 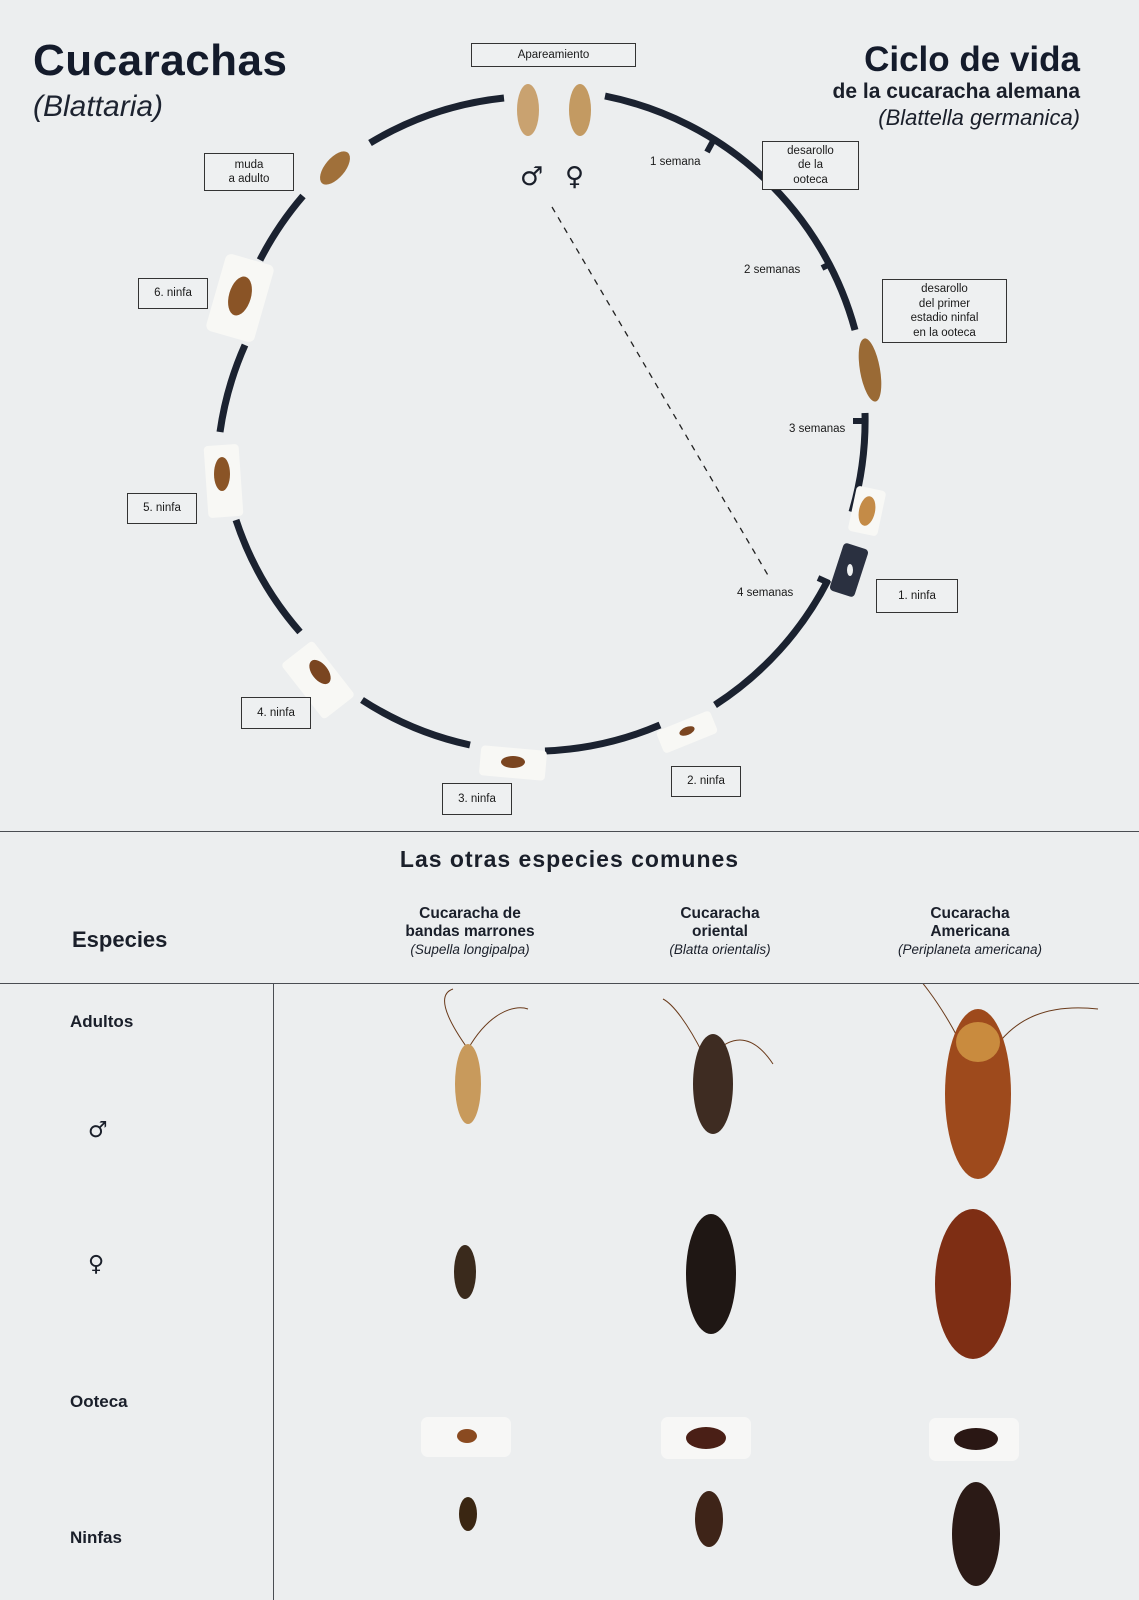 What do you see at coordinates (706, 781) in the screenshot?
I see `label-ninfa-2: 2. ninfa` at bounding box center [706, 781].